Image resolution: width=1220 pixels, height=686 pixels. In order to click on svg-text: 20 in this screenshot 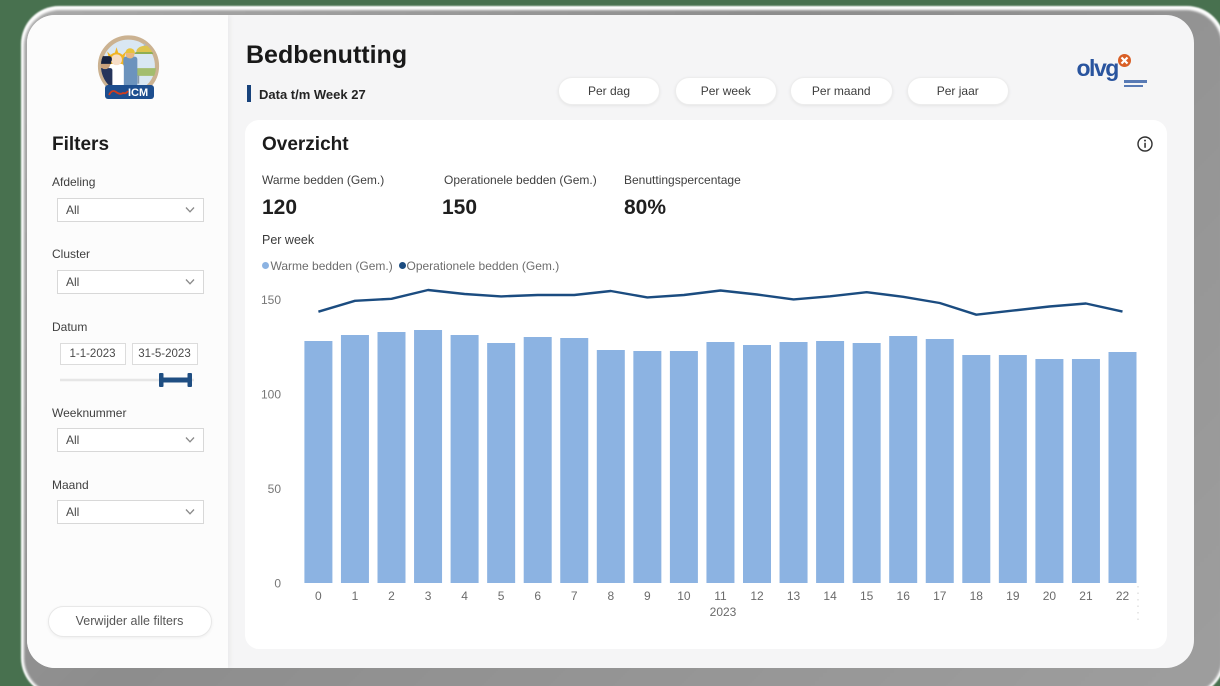, I will do `click(1050, 596)`.